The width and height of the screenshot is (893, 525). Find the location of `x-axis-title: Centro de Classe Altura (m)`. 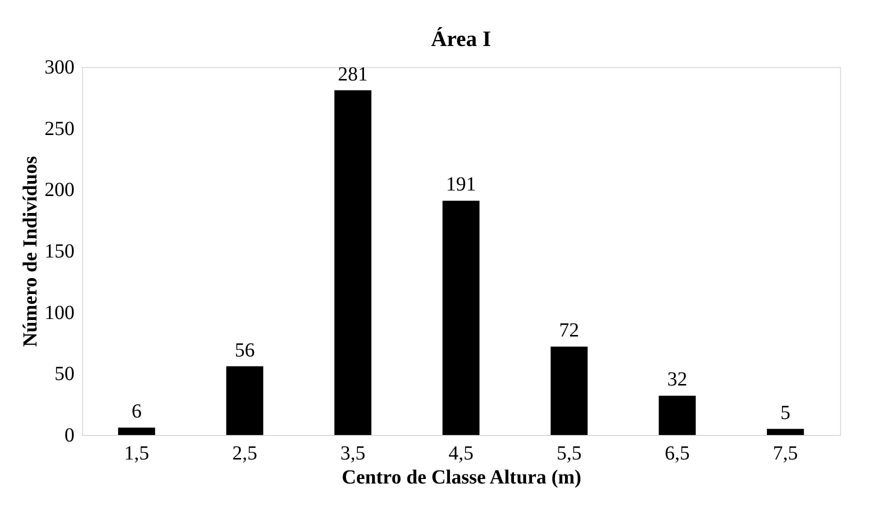

x-axis-title: Centro de Classe Altura (m) is located at coordinates (462, 477).